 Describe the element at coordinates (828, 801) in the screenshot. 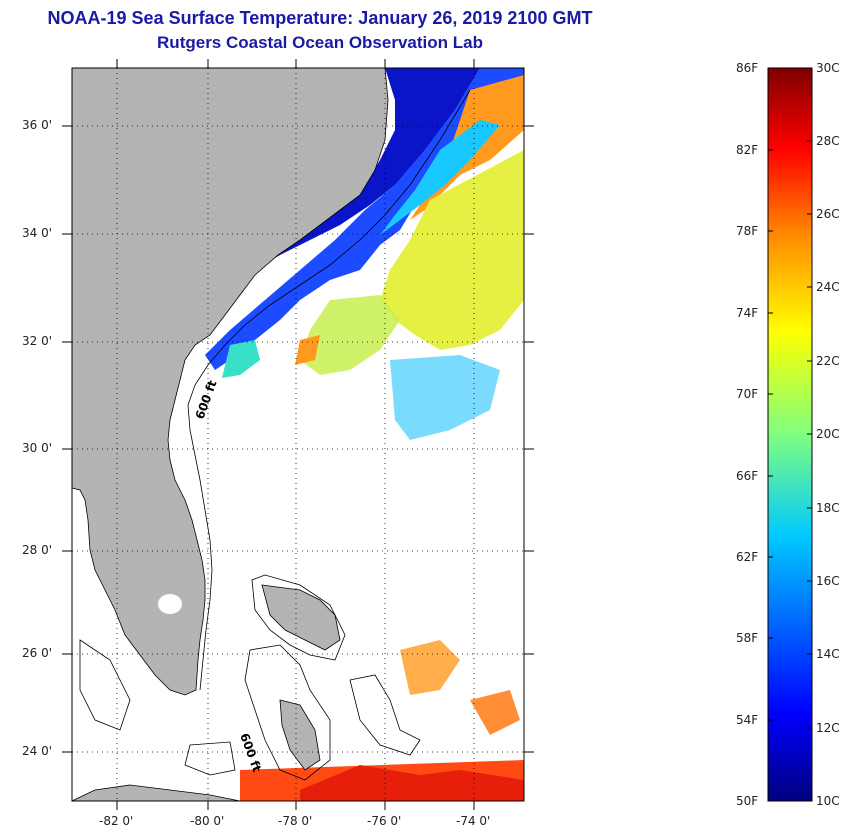

I see `colorbar-c-label: 10C` at that location.